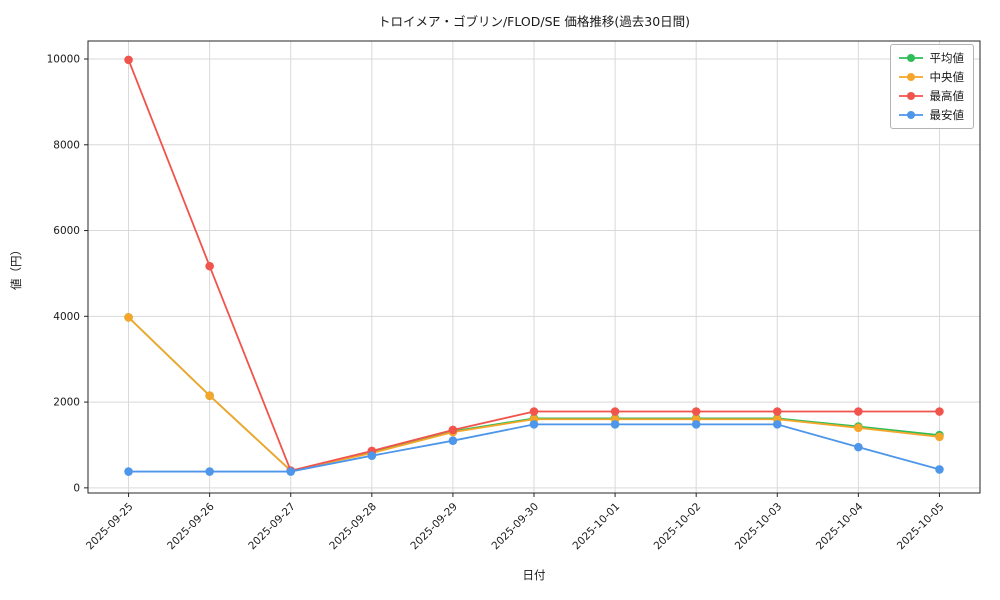 Image resolution: width=1000 pixels, height=600 pixels. I want to click on x-tick-label: 2025-09-27, so click(272, 527).